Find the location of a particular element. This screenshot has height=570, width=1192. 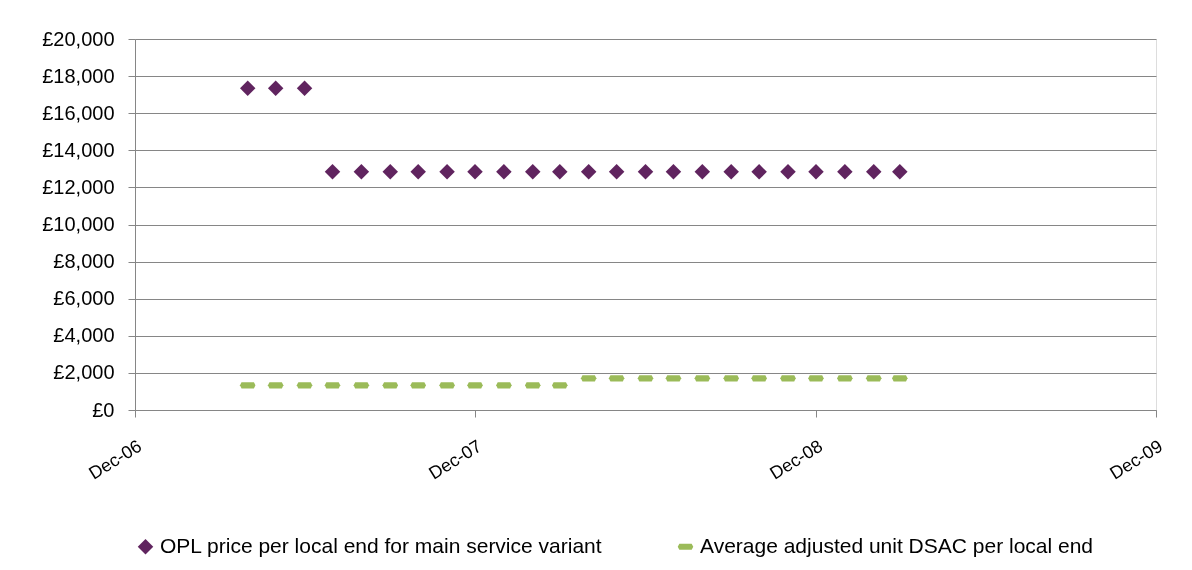

y-tick-label: £16,000 is located at coordinates (78, 112).